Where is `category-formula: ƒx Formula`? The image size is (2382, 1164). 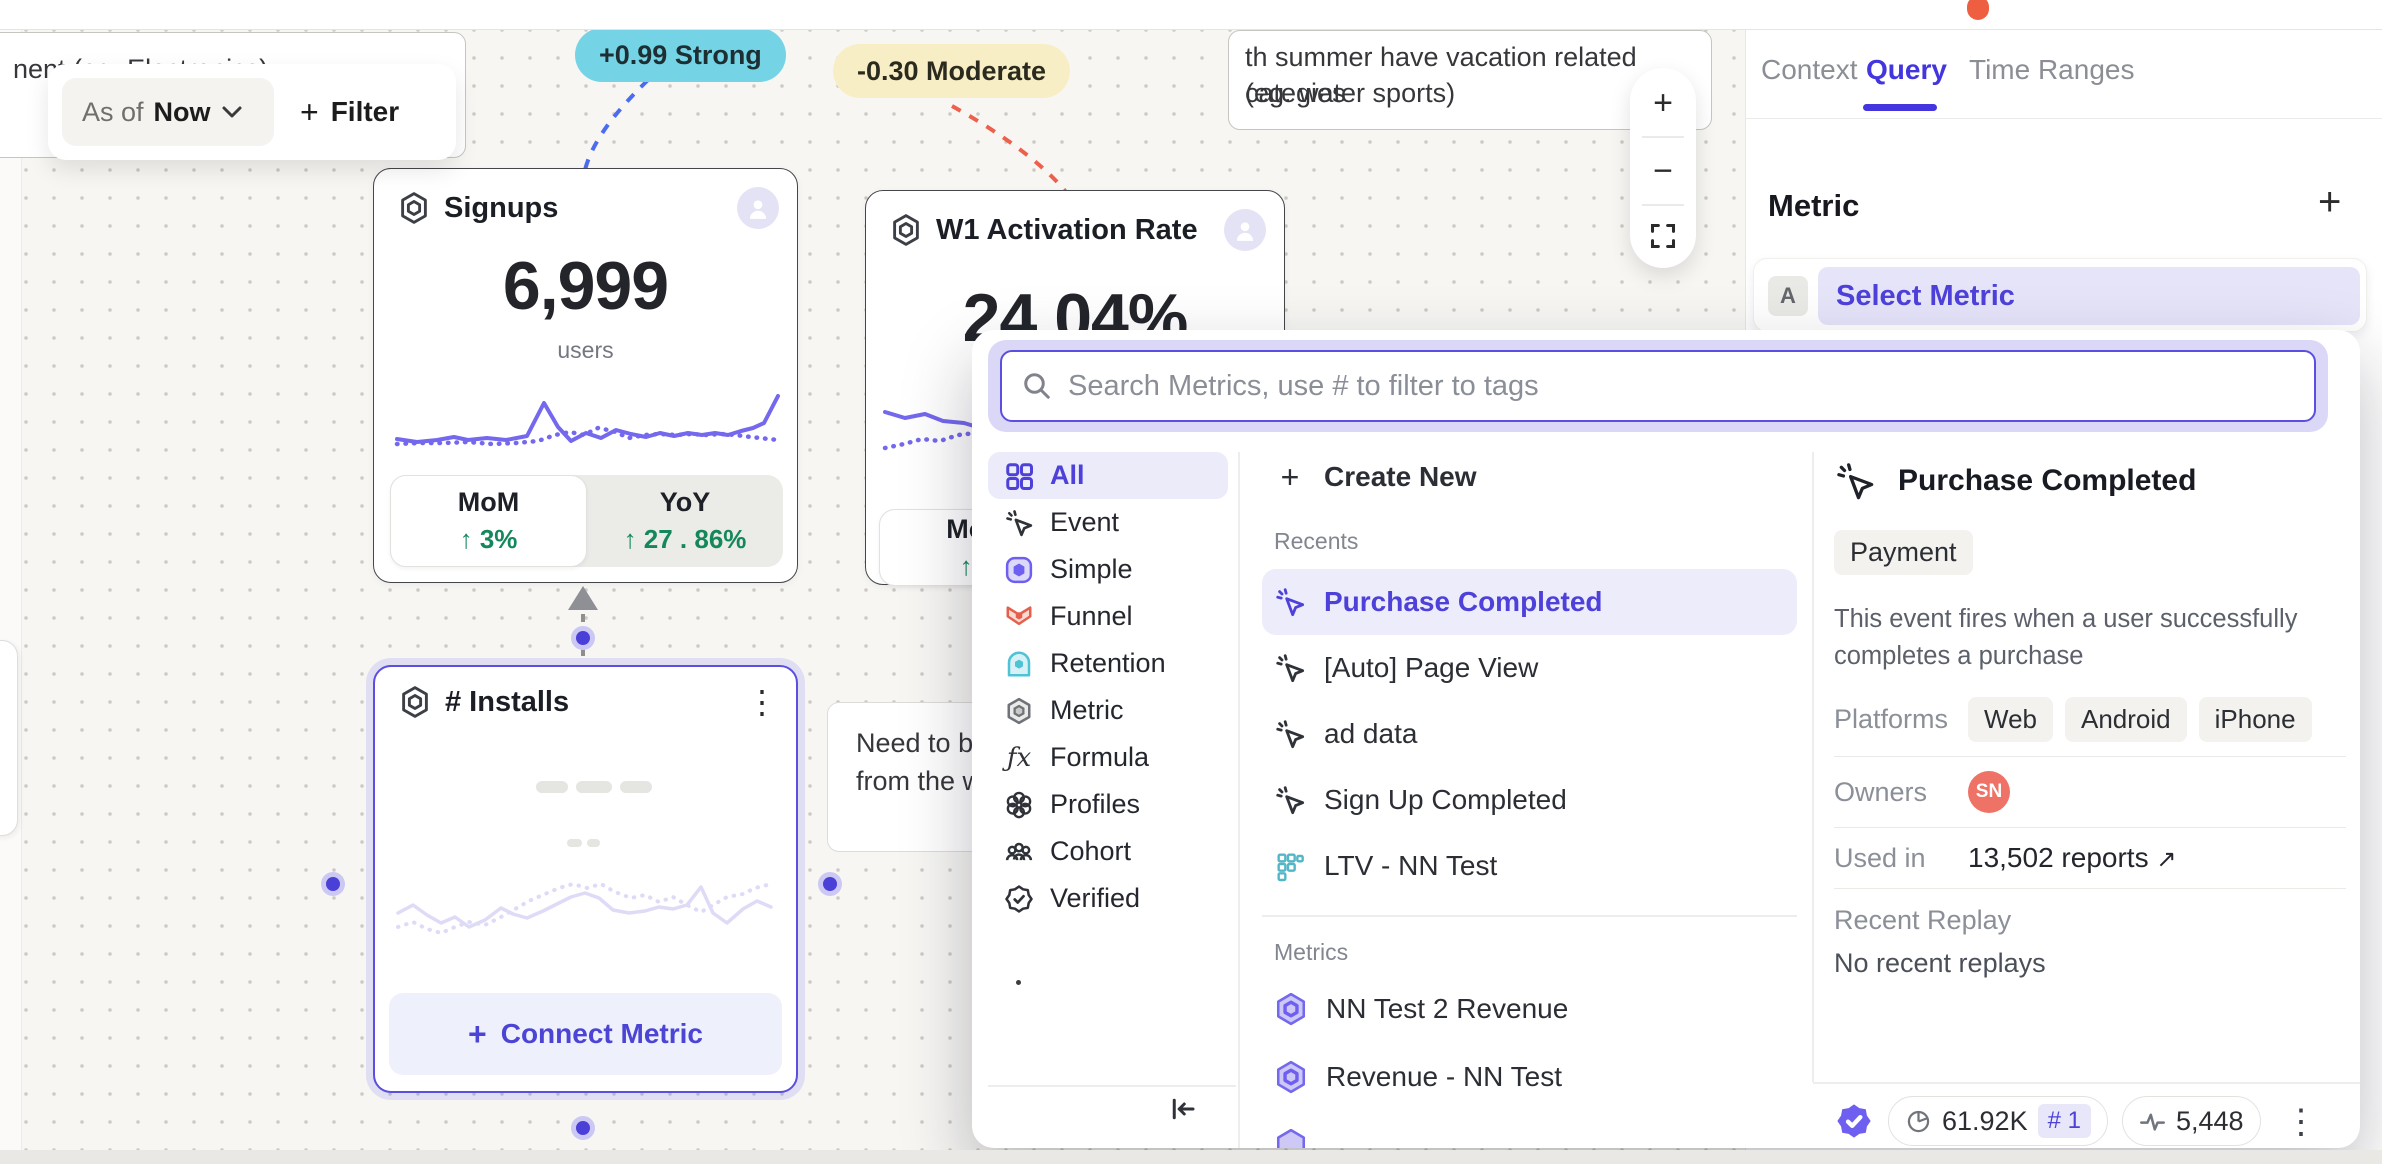 category-formula: ƒx Formula is located at coordinates (1108, 757).